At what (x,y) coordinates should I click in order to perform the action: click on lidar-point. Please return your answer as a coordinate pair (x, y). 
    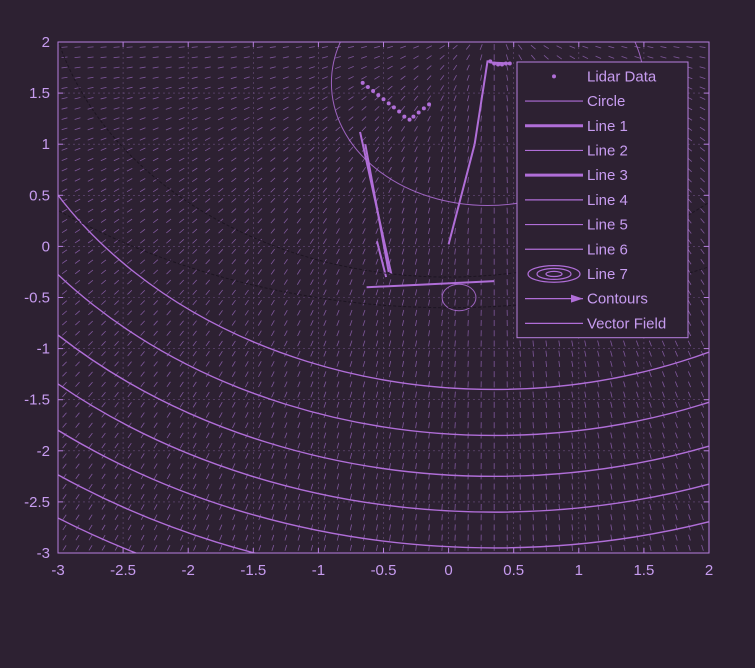
    Looking at the image, I should click on (368, 87).